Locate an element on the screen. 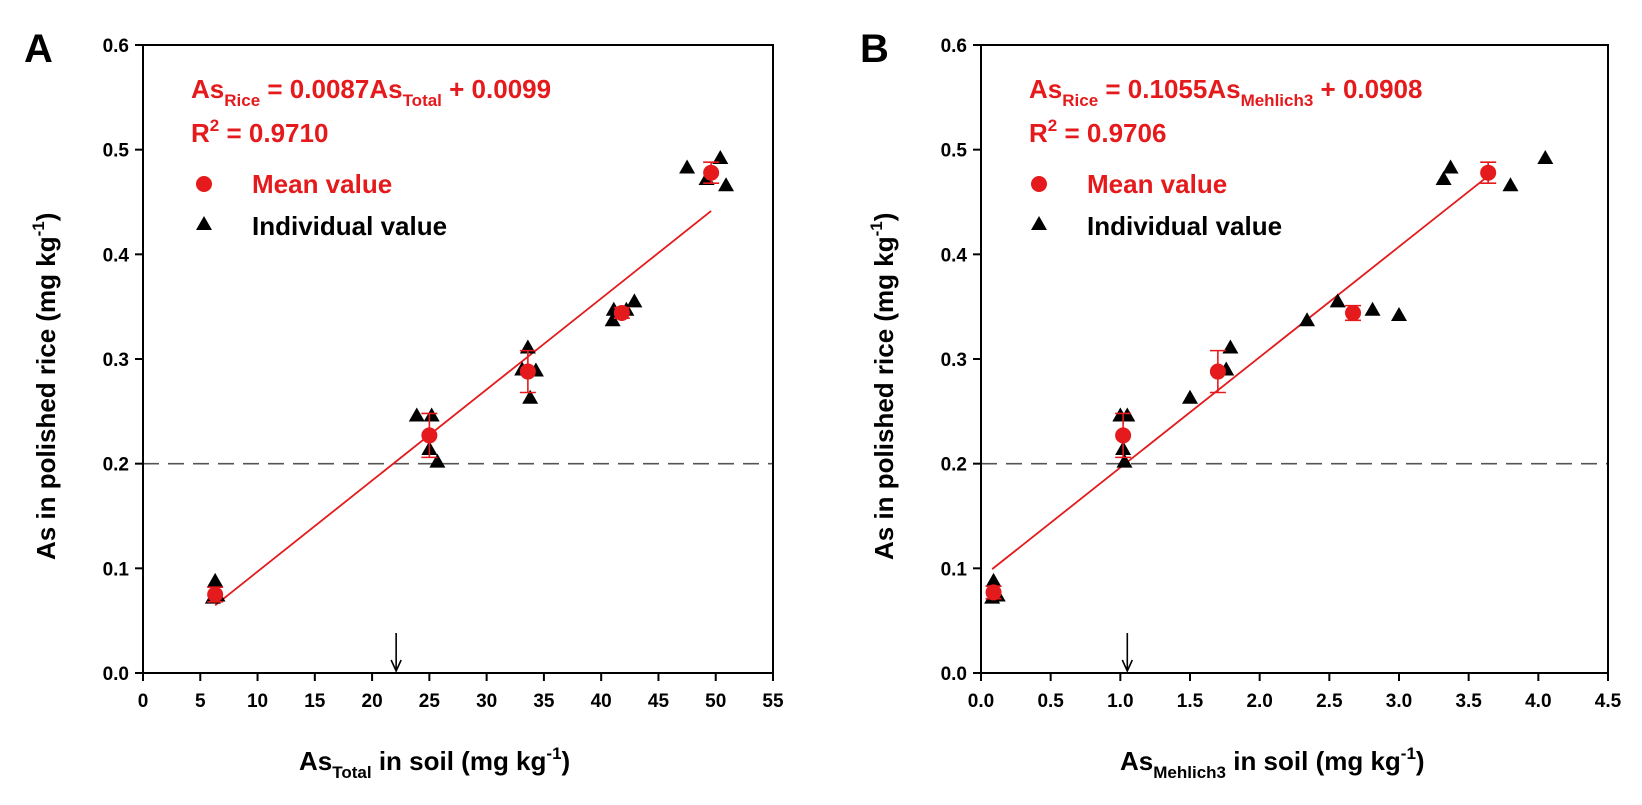  regression-equation: AsRice = 0.1055AsMehlich3 + 0.0908 is located at coordinates (1225, 92).